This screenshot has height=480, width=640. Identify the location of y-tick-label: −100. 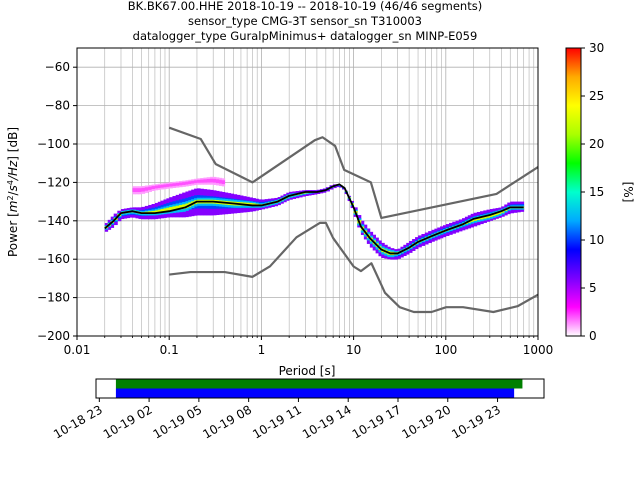
(53, 144).